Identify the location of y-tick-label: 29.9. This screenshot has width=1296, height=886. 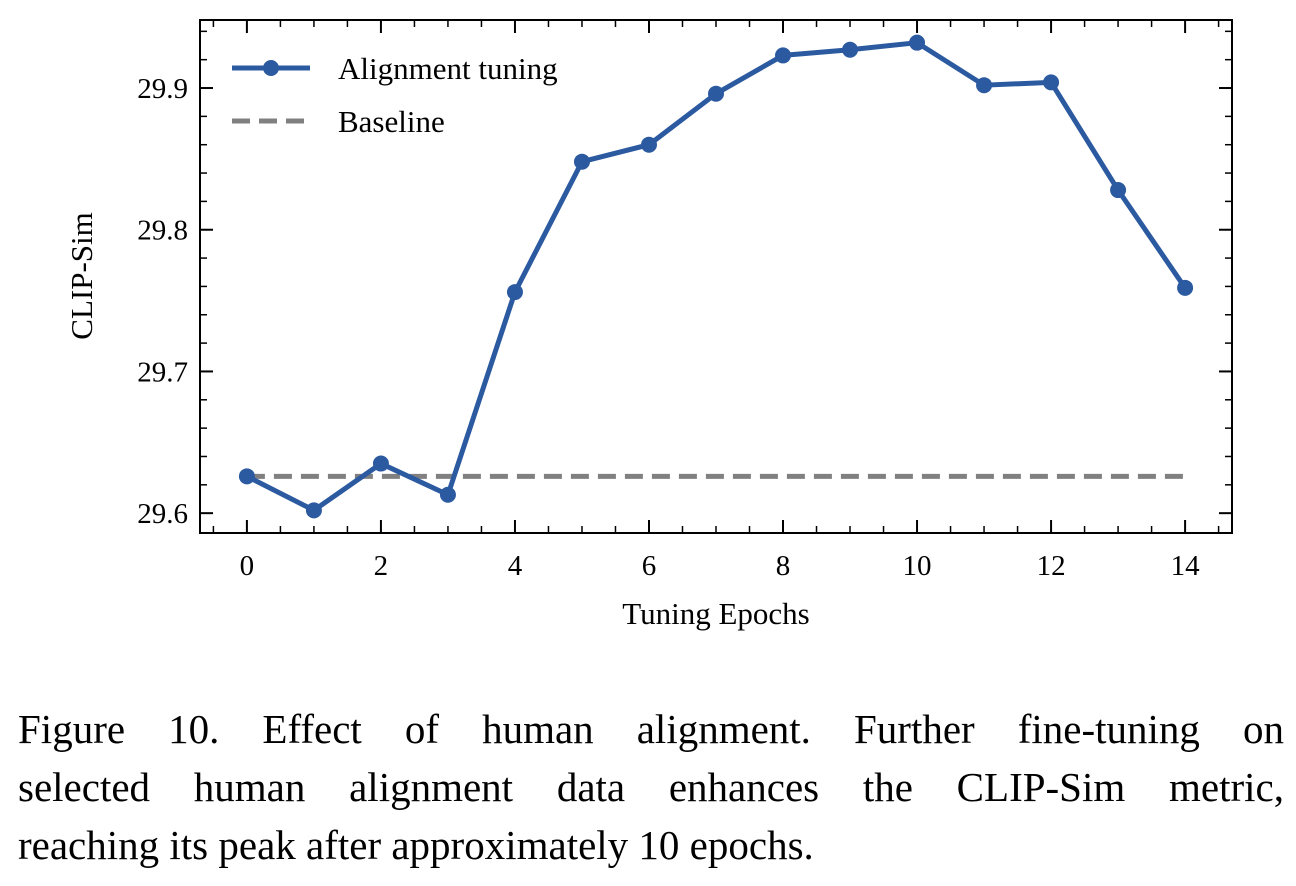
(162, 89).